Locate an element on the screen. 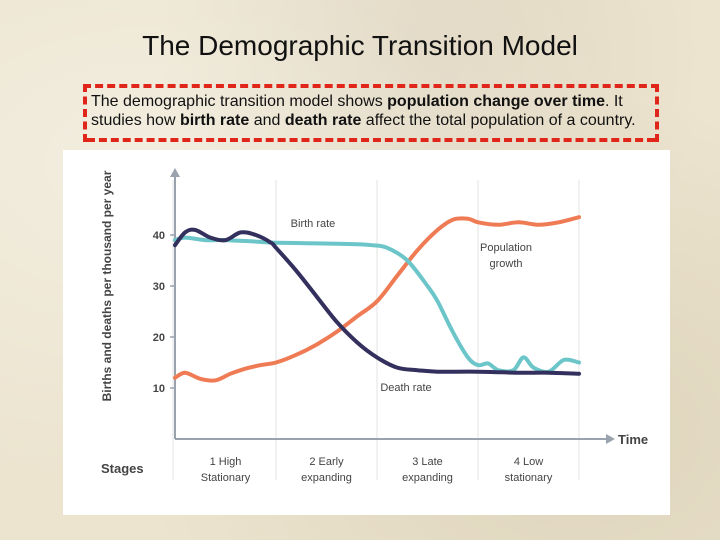 Image resolution: width=720 pixels, height=540 pixels. slide-title: The Demographic Transition Model is located at coordinates (360, 45).